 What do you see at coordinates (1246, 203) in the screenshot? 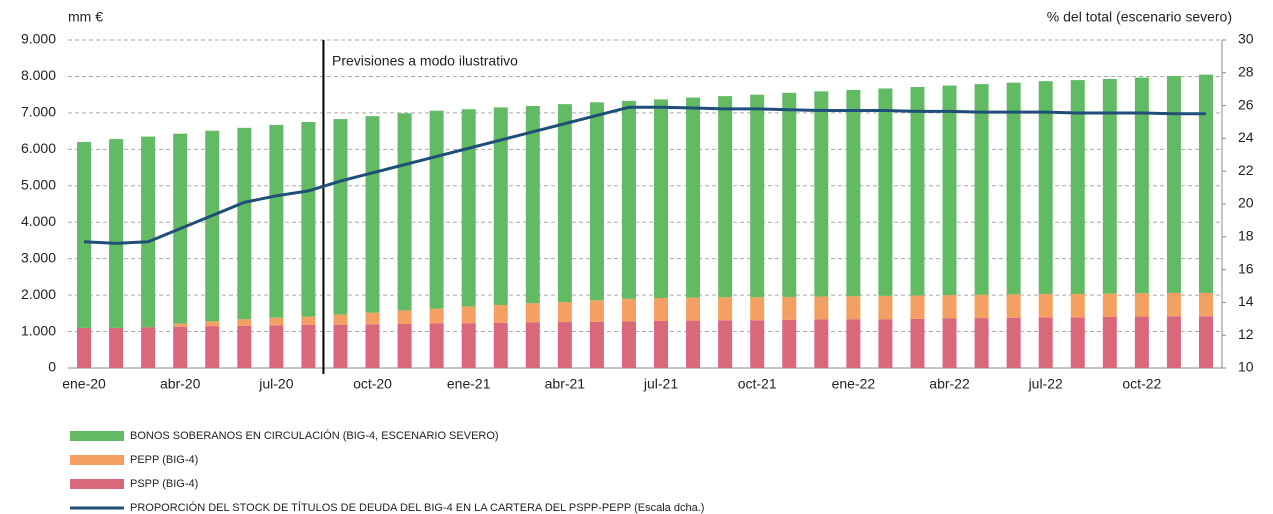
I see `y2-tick-label: 20` at bounding box center [1246, 203].